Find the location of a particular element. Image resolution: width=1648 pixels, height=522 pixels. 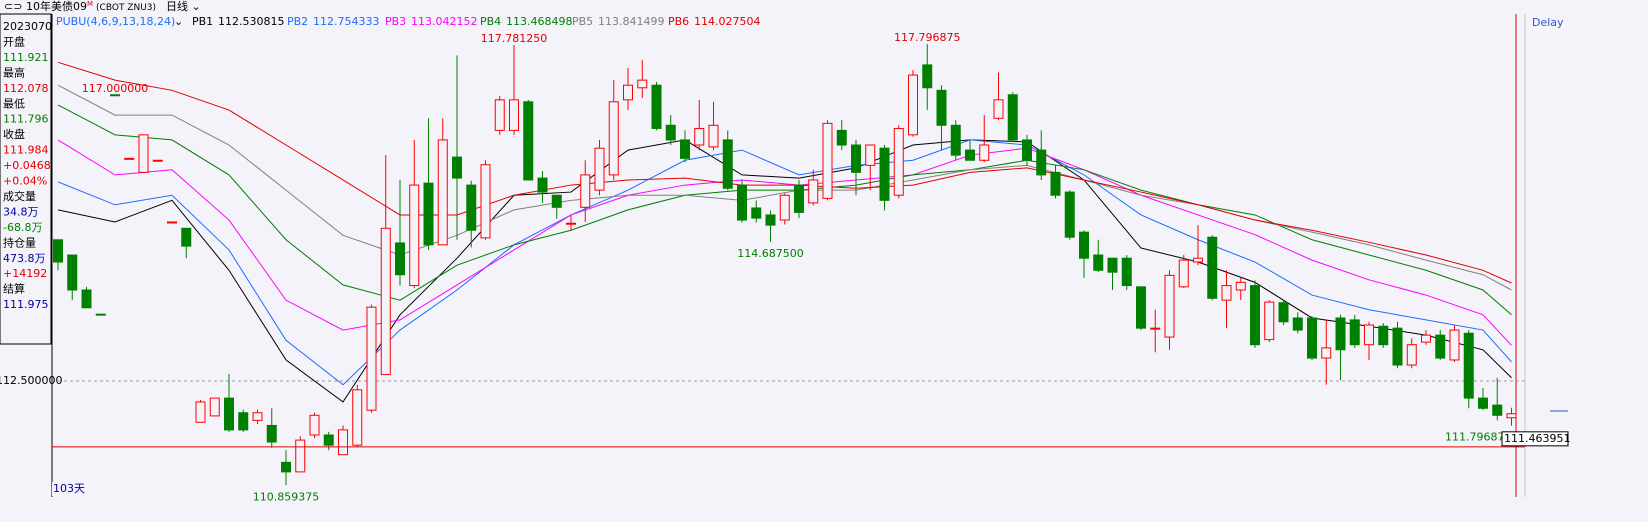

period: 日线 ⌄ is located at coordinates (183, 6).